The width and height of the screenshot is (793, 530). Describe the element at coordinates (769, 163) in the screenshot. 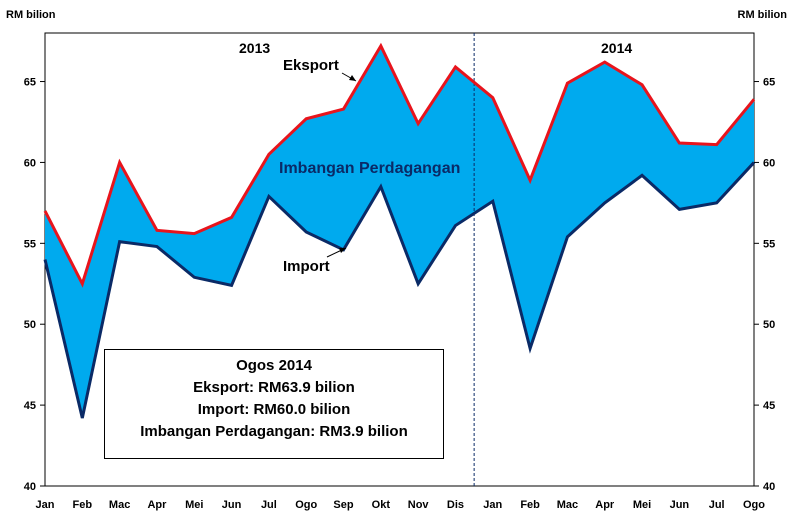

I see `y-tick-label-right: 60` at that location.